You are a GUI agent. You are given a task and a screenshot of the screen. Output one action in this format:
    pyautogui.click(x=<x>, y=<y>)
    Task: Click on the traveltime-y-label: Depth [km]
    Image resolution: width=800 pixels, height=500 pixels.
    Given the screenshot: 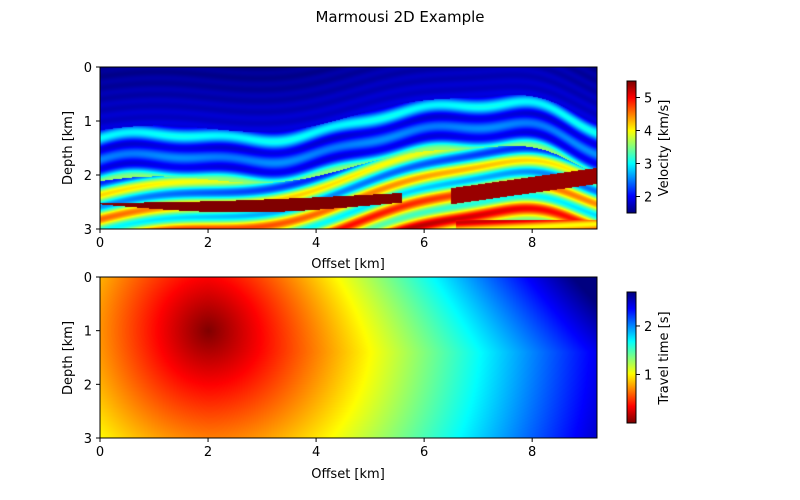 What is the action you would take?
    pyautogui.click(x=68, y=358)
    